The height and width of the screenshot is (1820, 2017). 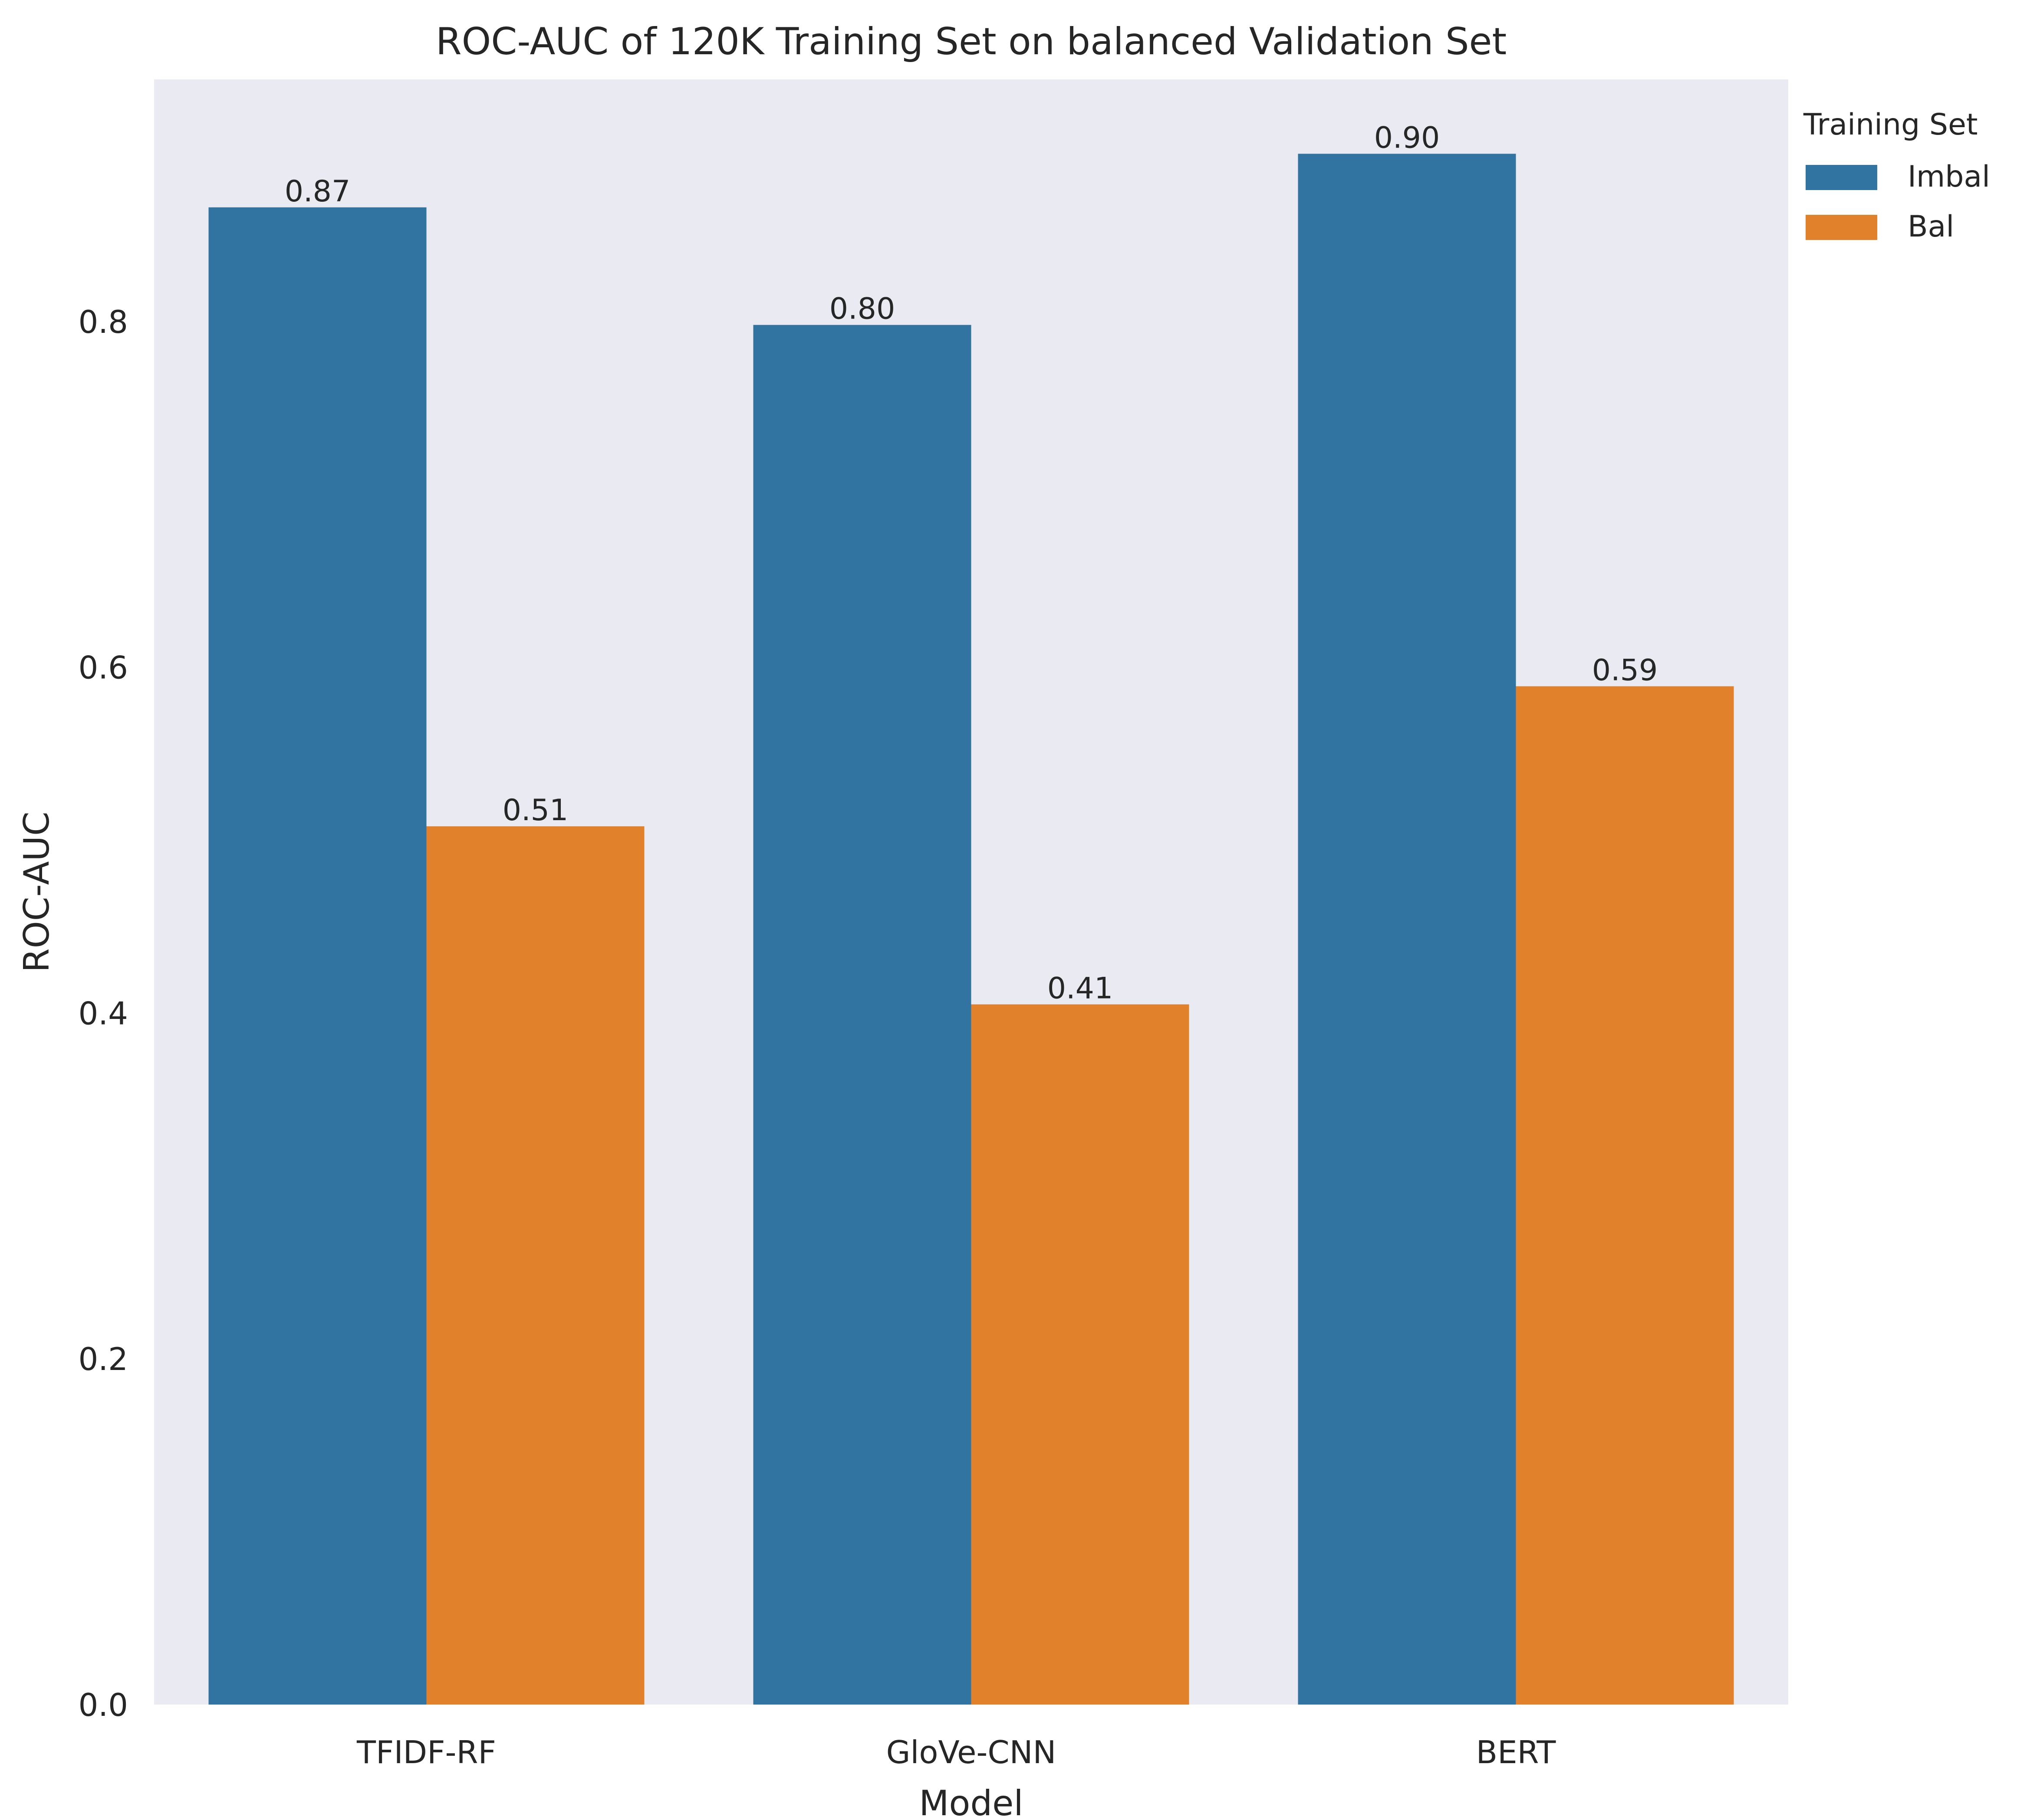 I want to click on legend-swatch-imbal, so click(x=1841, y=177).